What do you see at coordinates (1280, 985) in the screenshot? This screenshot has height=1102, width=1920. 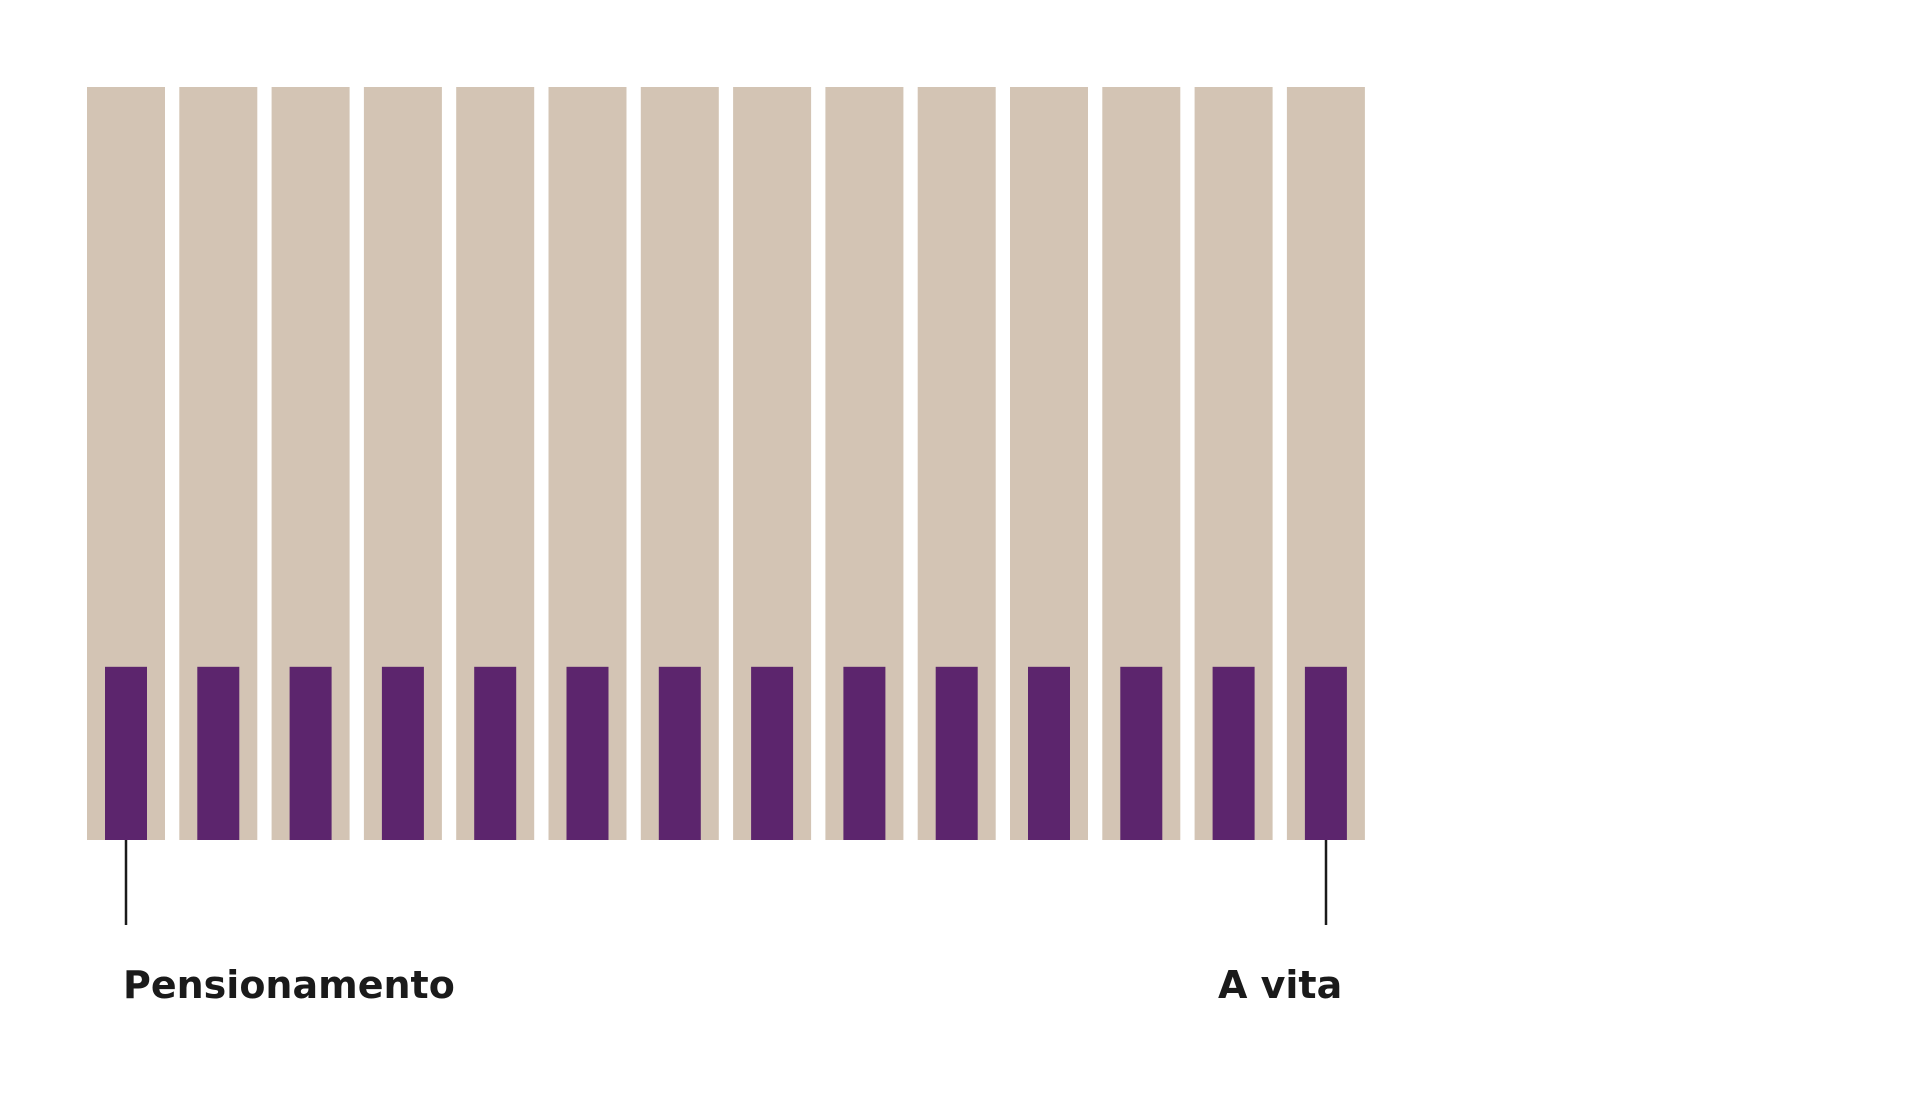 I see `end-label-a-vita: A vita` at bounding box center [1280, 985].